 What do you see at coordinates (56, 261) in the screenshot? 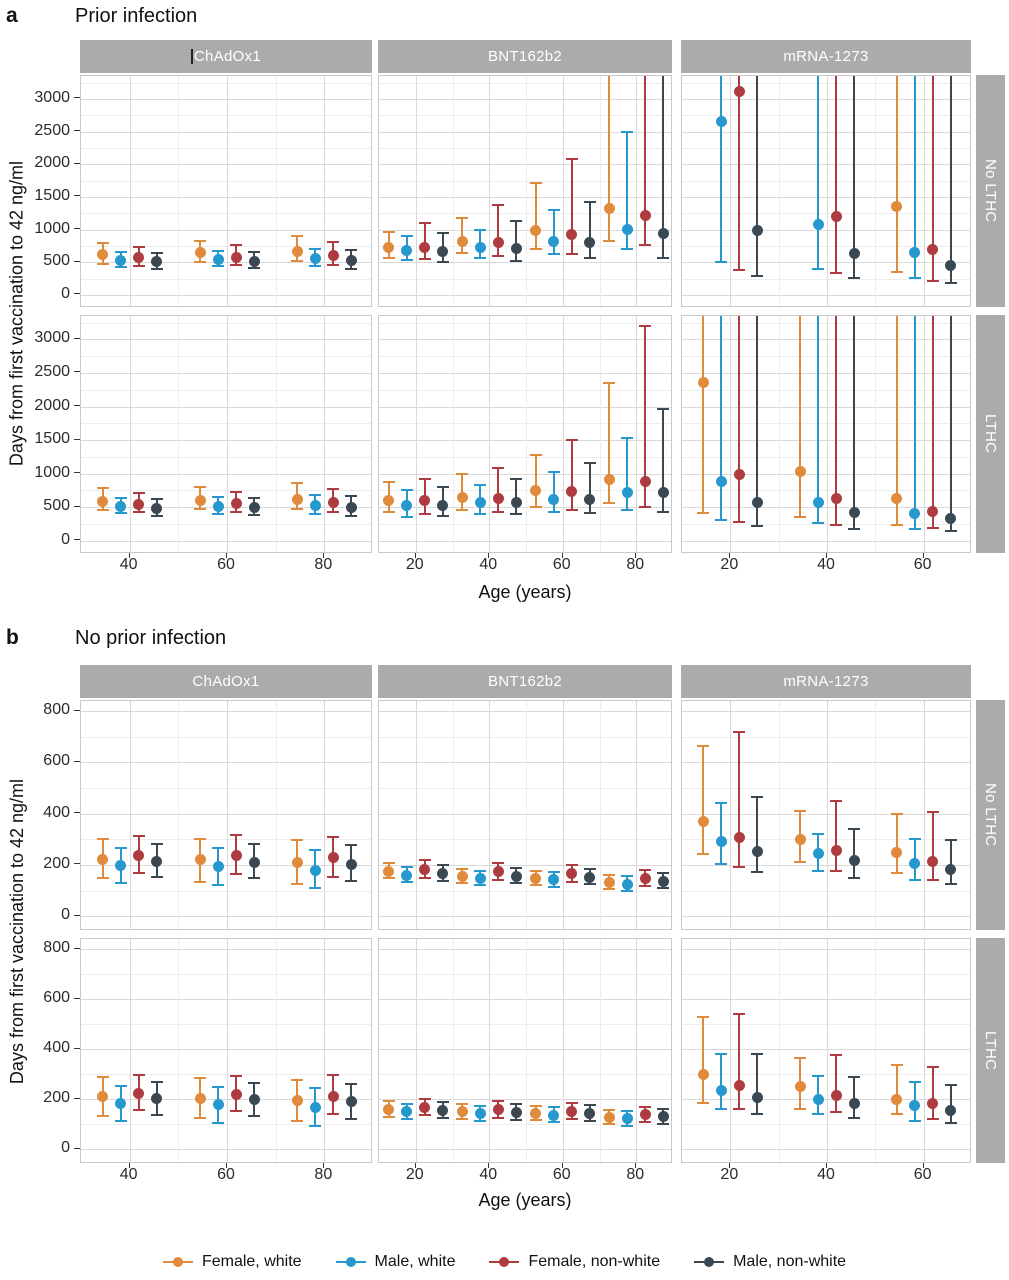
I see `y-tick-label: 500` at bounding box center [56, 261].